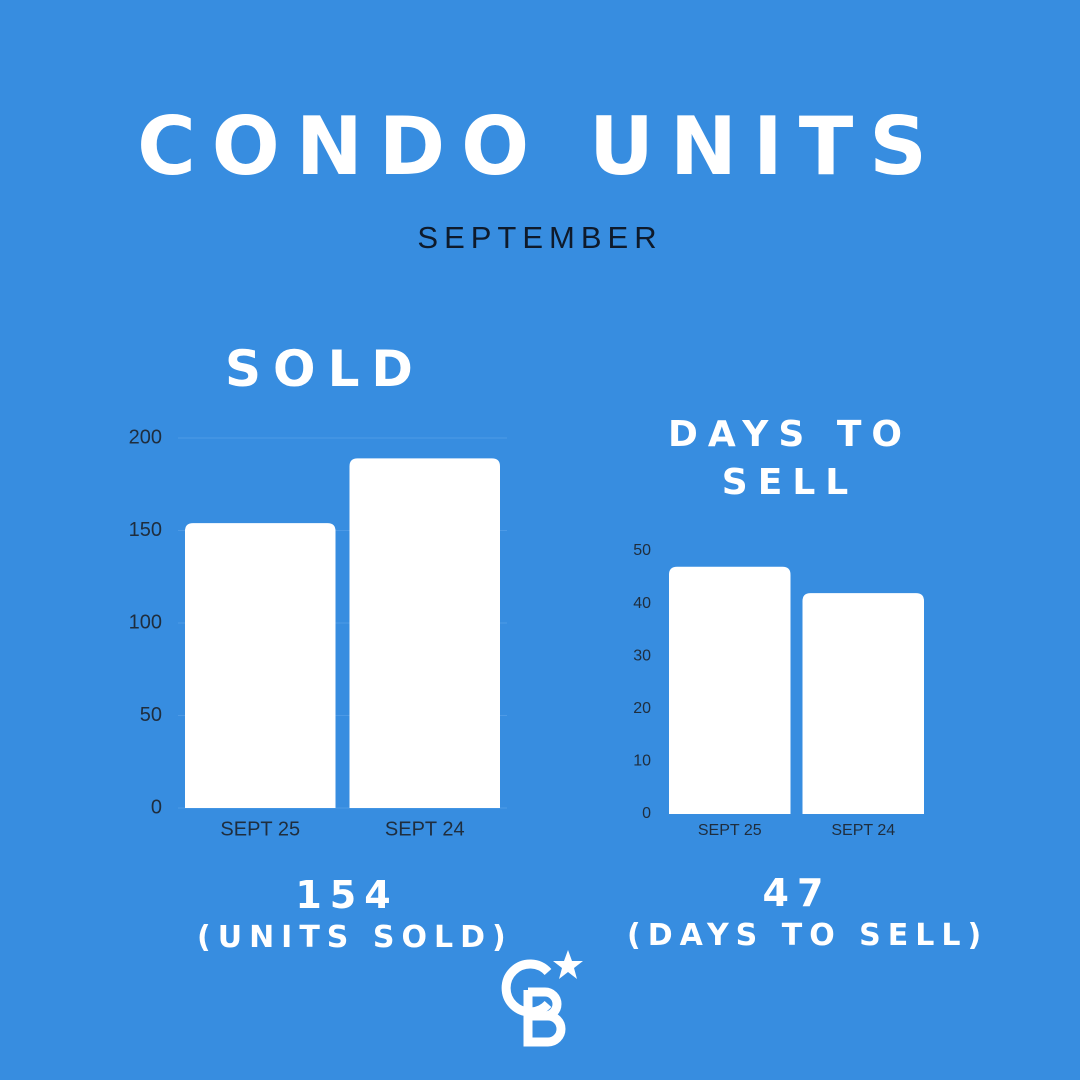  What do you see at coordinates (790, 458) in the screenshot?
I see `chart-title: DAYS TO SELL` at bounding box center [790, 458].